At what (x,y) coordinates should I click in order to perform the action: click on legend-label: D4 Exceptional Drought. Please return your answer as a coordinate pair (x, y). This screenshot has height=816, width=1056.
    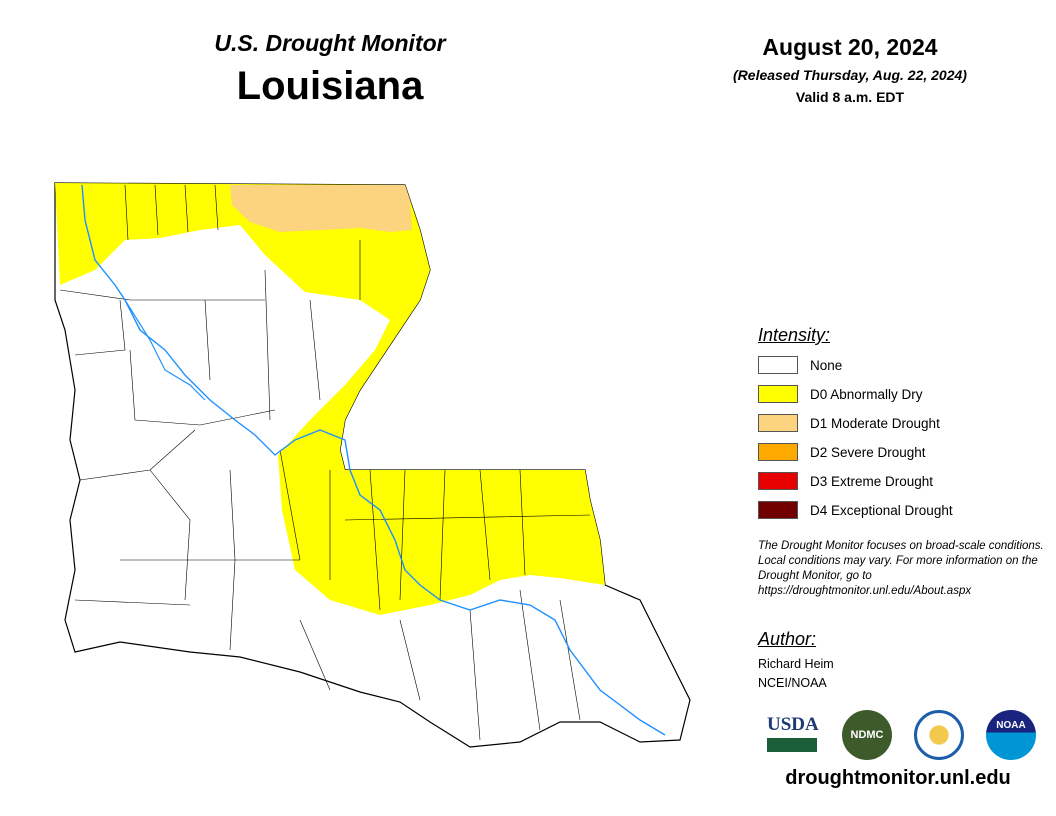
    Looking at the image, I should click on (881, 510).